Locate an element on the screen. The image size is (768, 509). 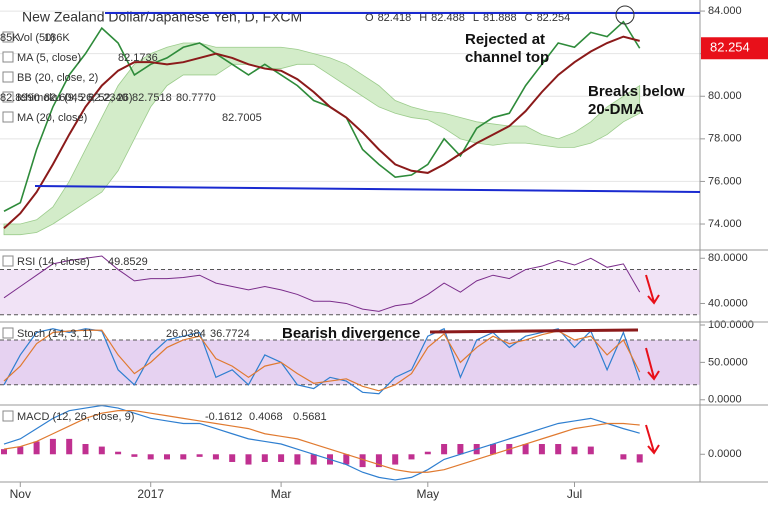
indicator-name: RSI (14, close) is located at coordinates (53, 262).